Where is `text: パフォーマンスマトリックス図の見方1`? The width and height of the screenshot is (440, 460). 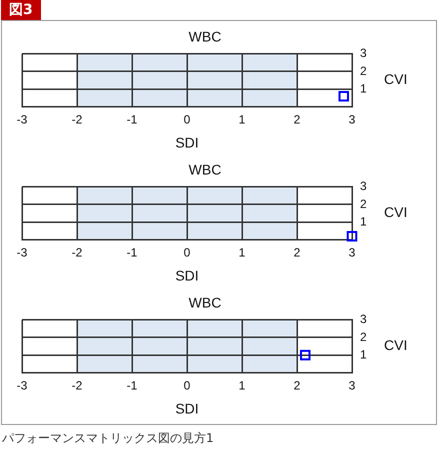
text: パフォーマンスマトリックス図の見方1 is located at coordinates (108, 438).